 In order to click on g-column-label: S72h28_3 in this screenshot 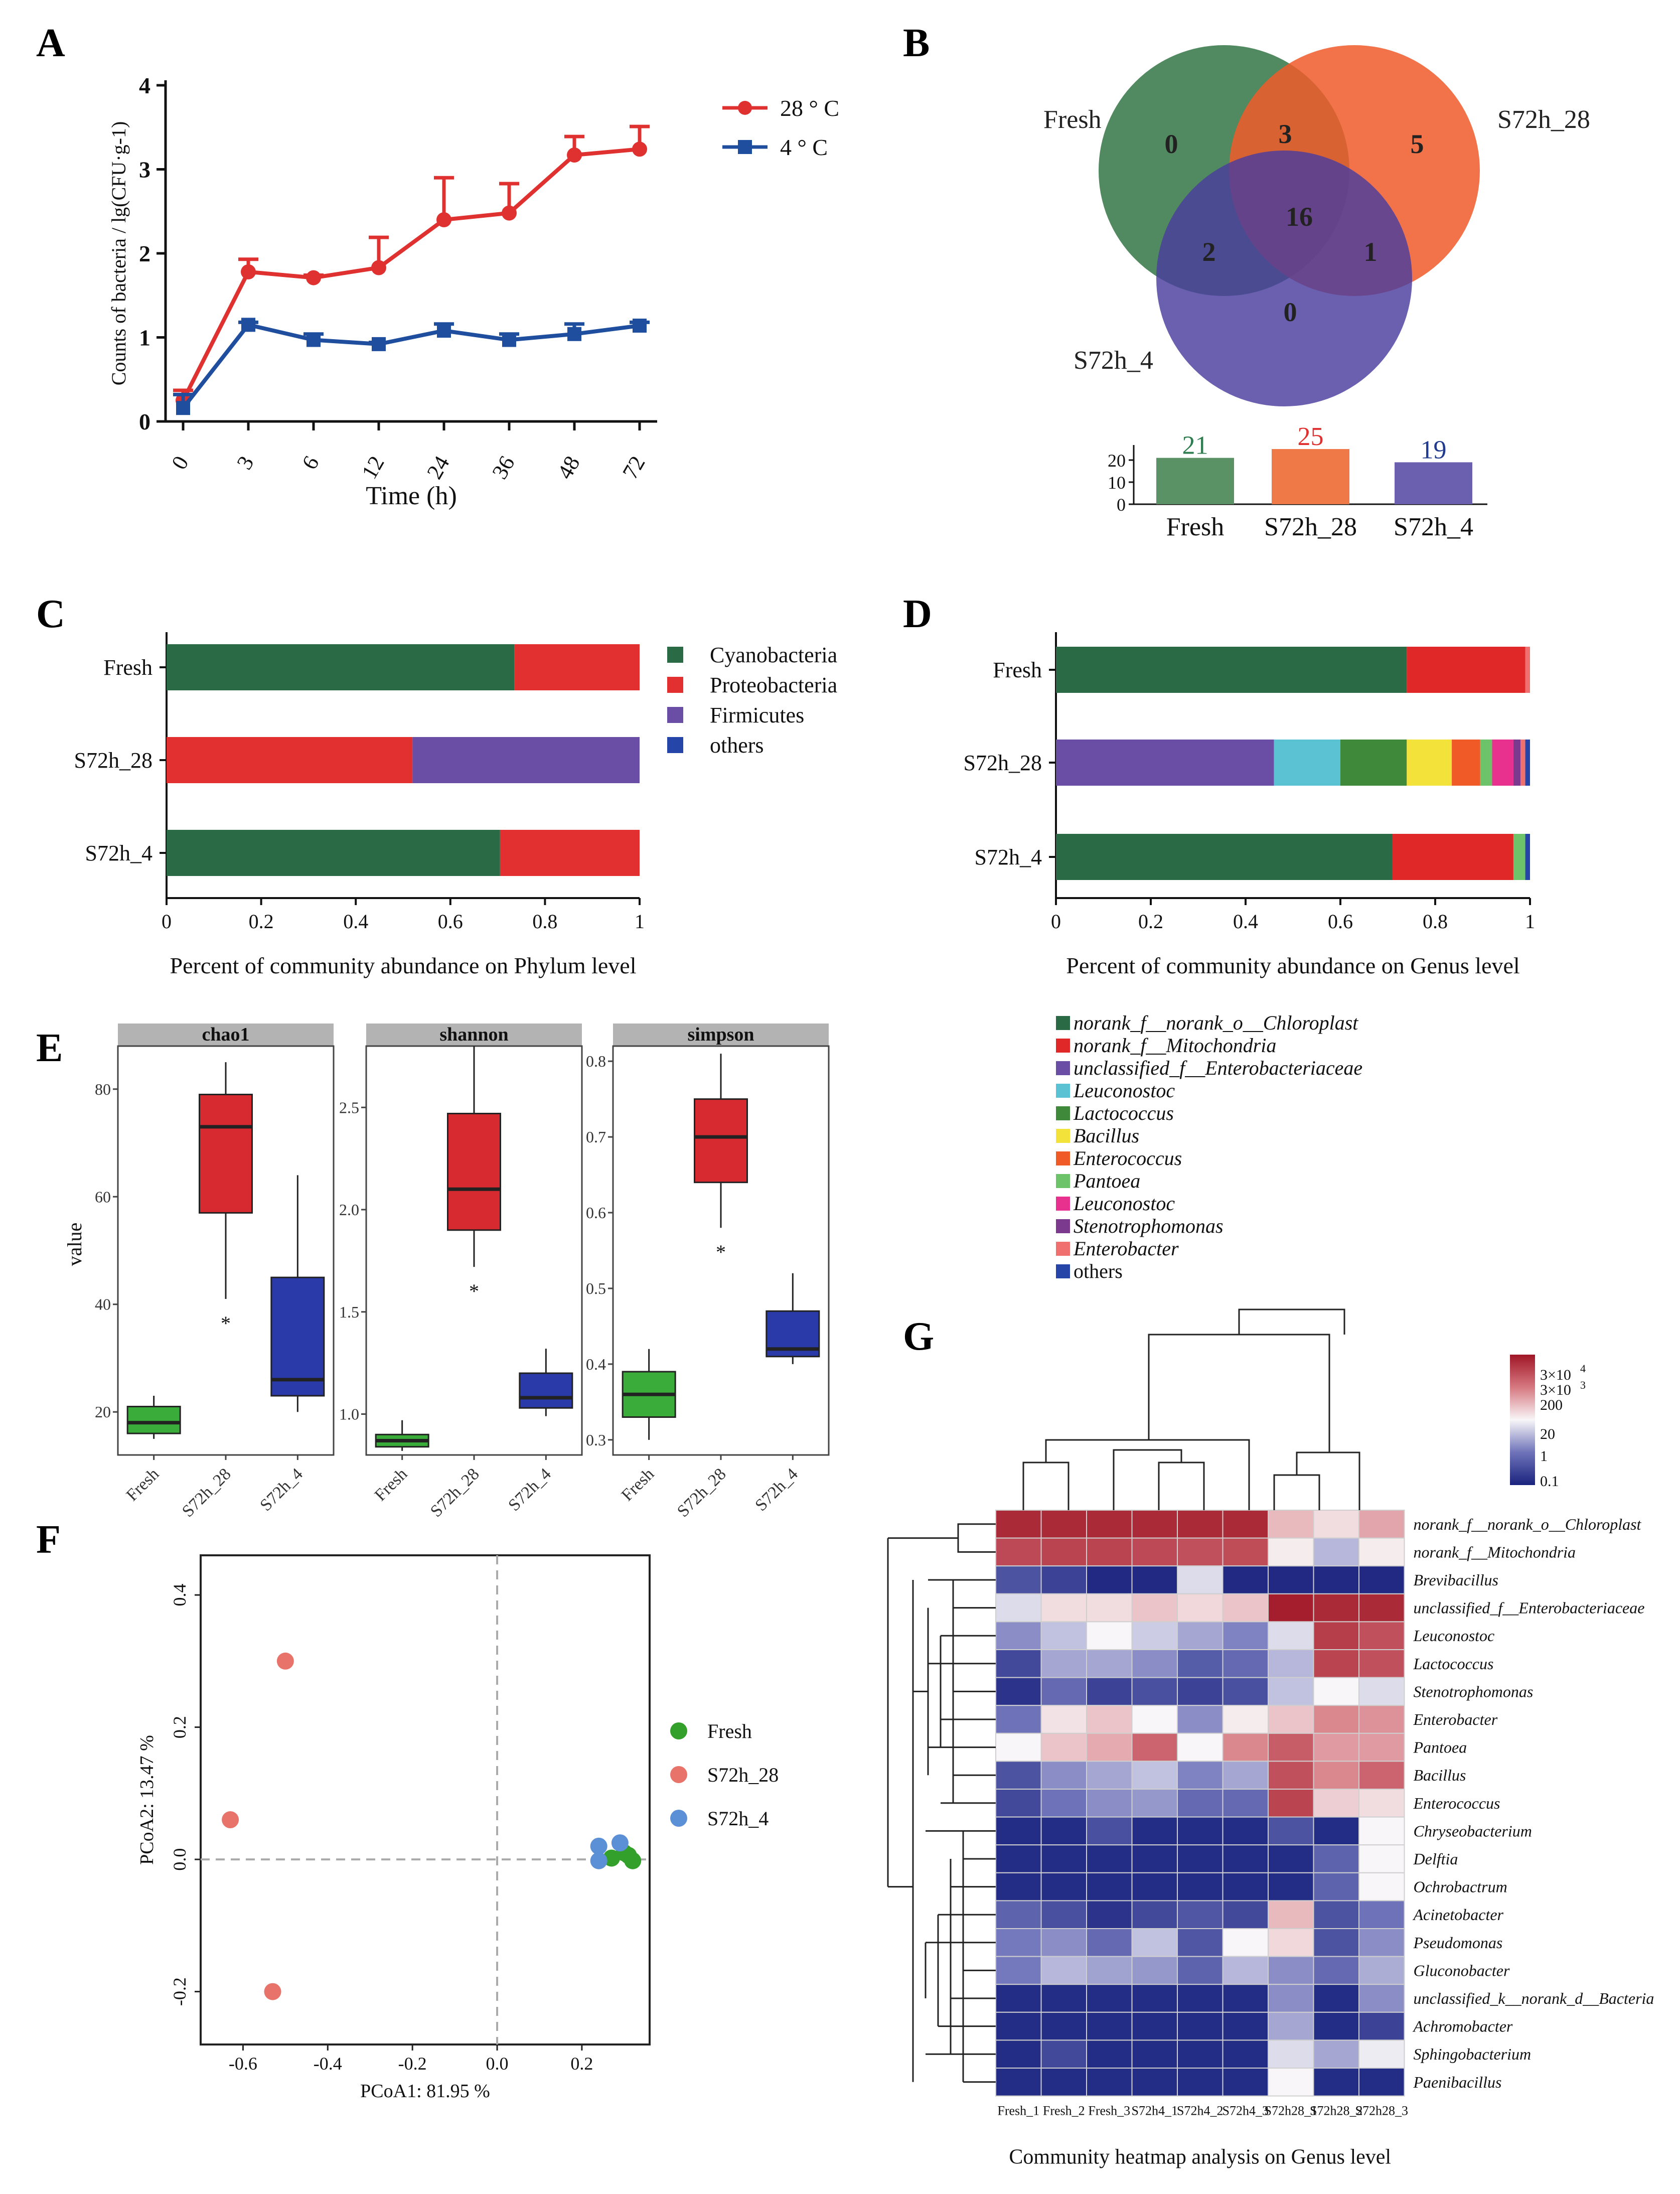, I will do `click(1382, 2111)`.